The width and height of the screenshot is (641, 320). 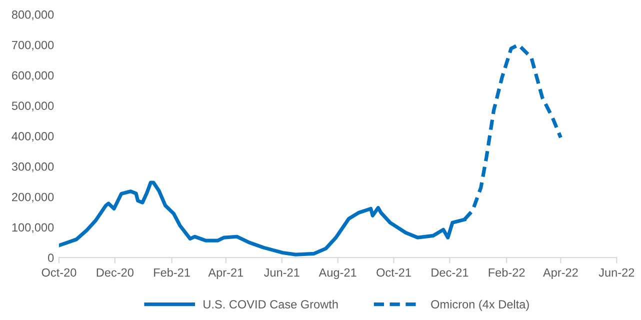 I want to click on x-tick-label: Dec-20, so click(x=115, y=272).